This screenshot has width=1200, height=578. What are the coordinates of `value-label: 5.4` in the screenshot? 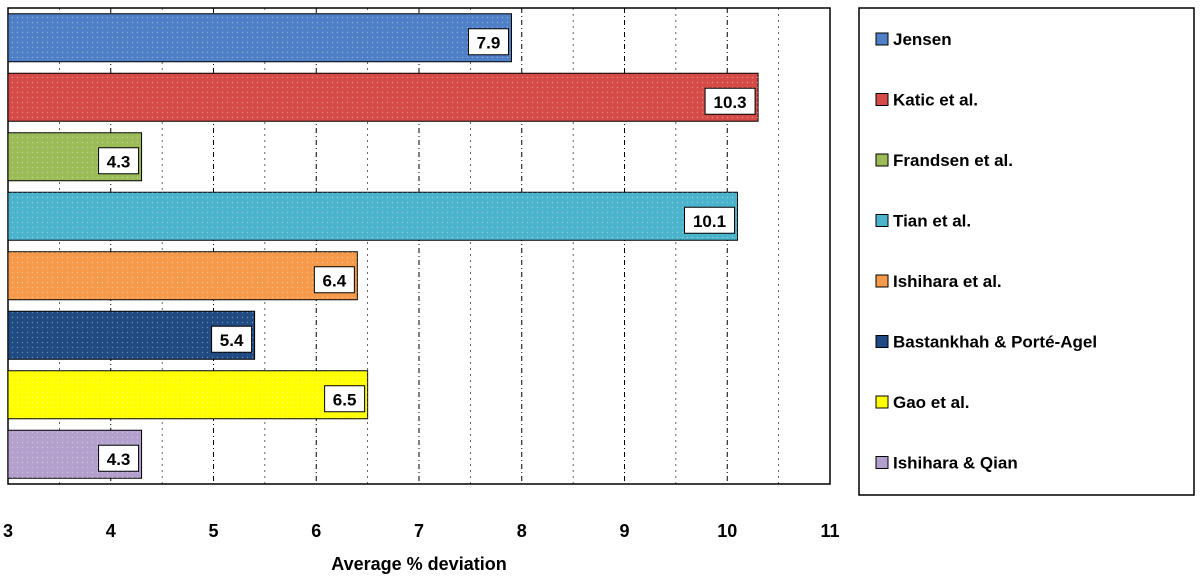 It's located at (232, 340).